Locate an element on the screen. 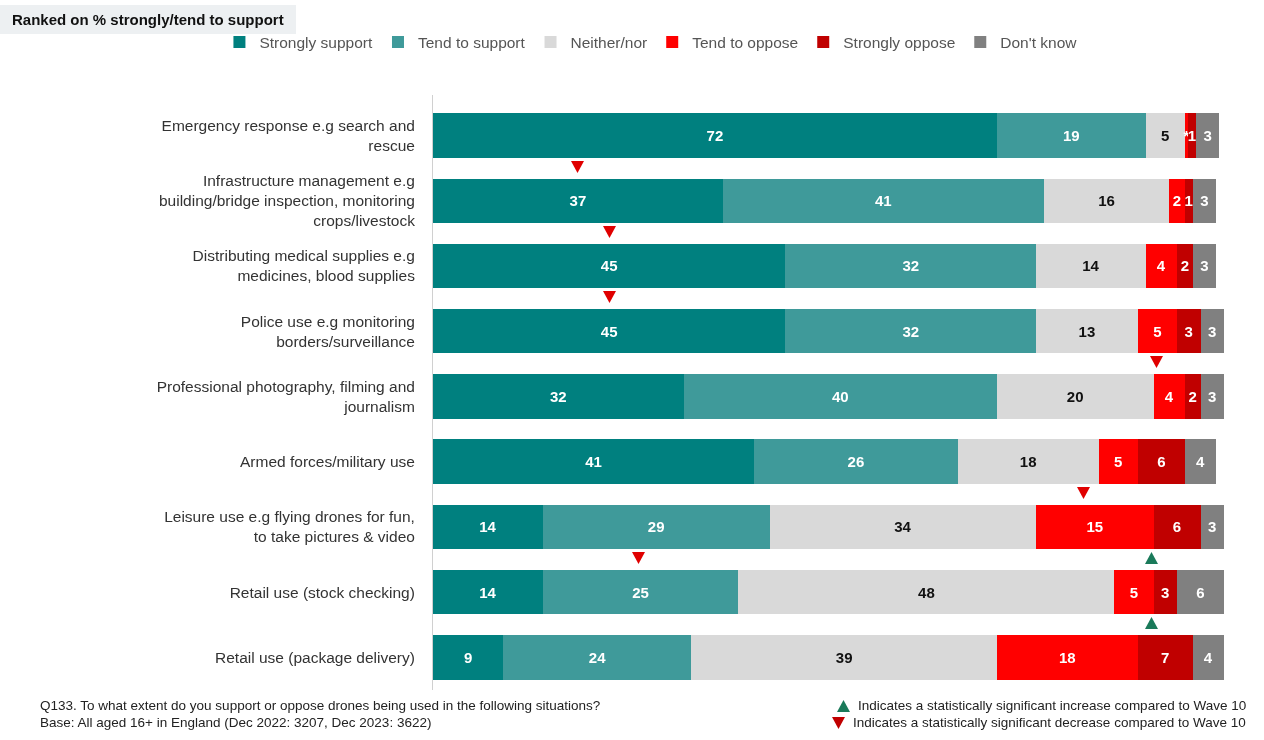 This screenshot has height=740, width=1264. data-label: 37 is located at coordinates (578, 201).